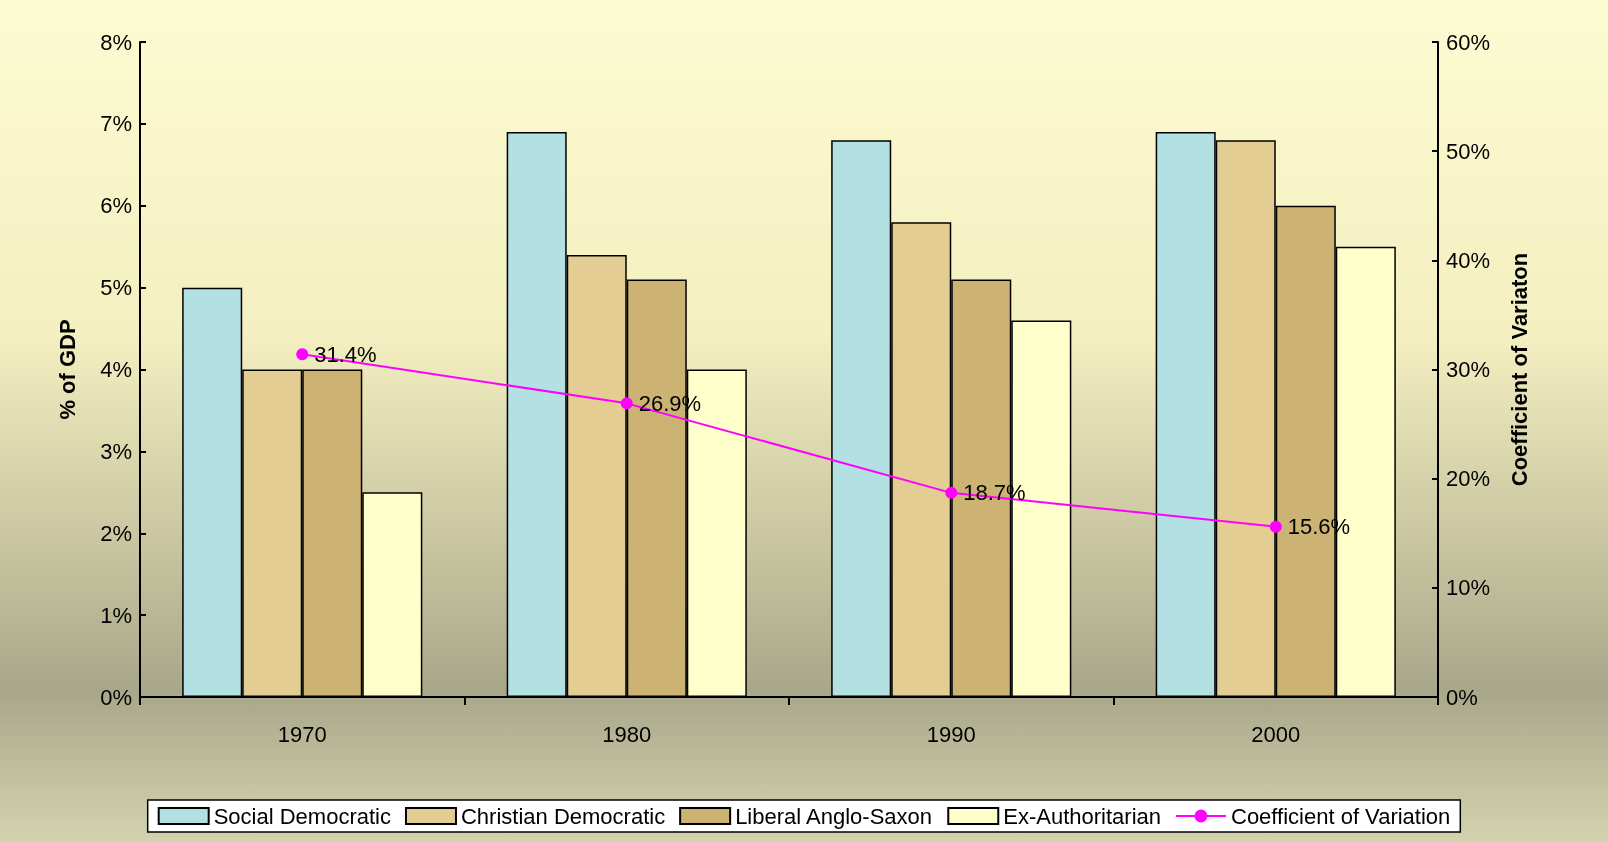 Image resolution: width=1608 pixels, height=842 pixels. Describe the element at coordinates (116, 42) in the screenshot. I see `y-tick-label: 8%` at that location.